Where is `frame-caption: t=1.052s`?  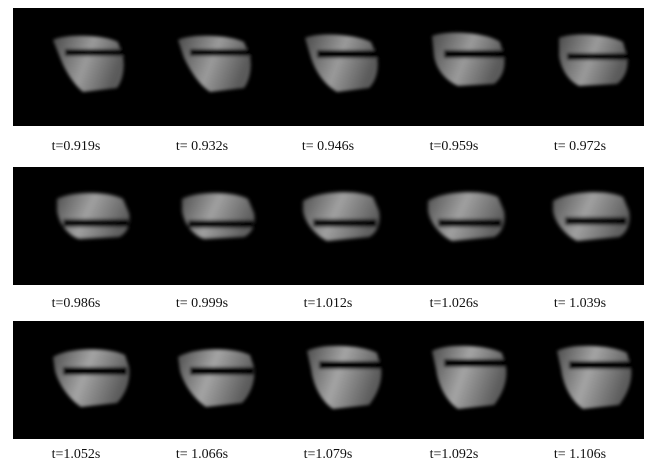
frame-caption: t=1.052s is located at coordinates (76, 454).